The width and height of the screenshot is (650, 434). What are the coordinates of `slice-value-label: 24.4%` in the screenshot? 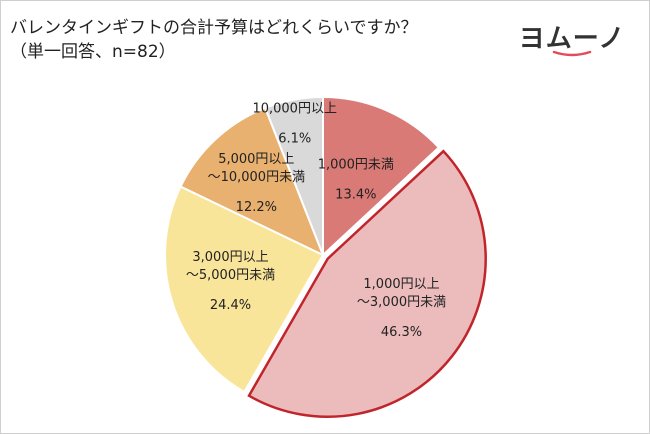 It's located at (230, 305).